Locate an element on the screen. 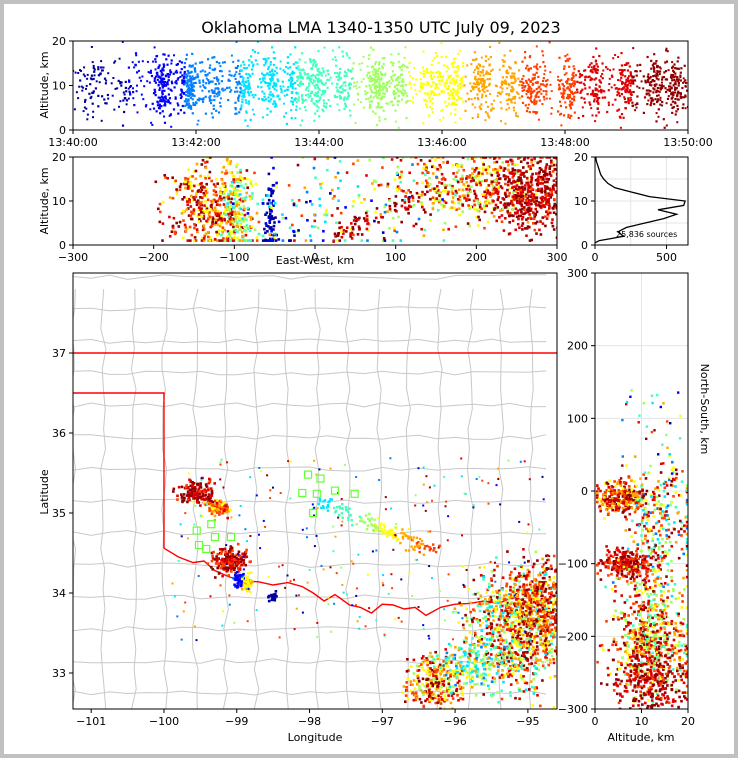 This screenshot has width=738, height=758. x-tick-label: 200 is located at coordinates (476, 257).